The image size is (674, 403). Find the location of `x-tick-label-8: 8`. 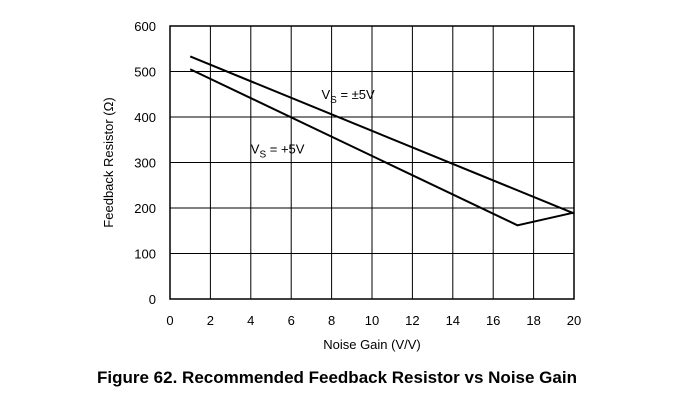

x-tick-label-8: 8 is located at coordinates (331, 320).